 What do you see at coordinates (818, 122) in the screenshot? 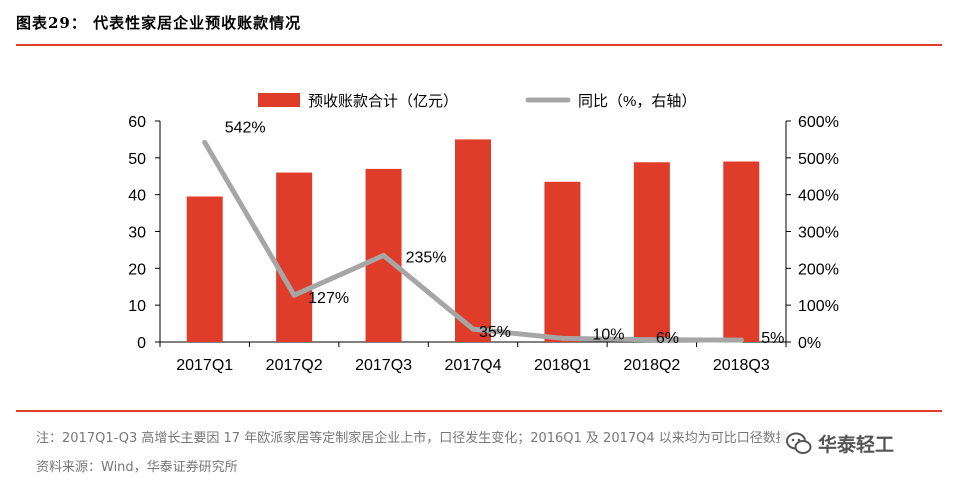
I see `y-right-tick-label: 600%` at bounding box center [818, 122].